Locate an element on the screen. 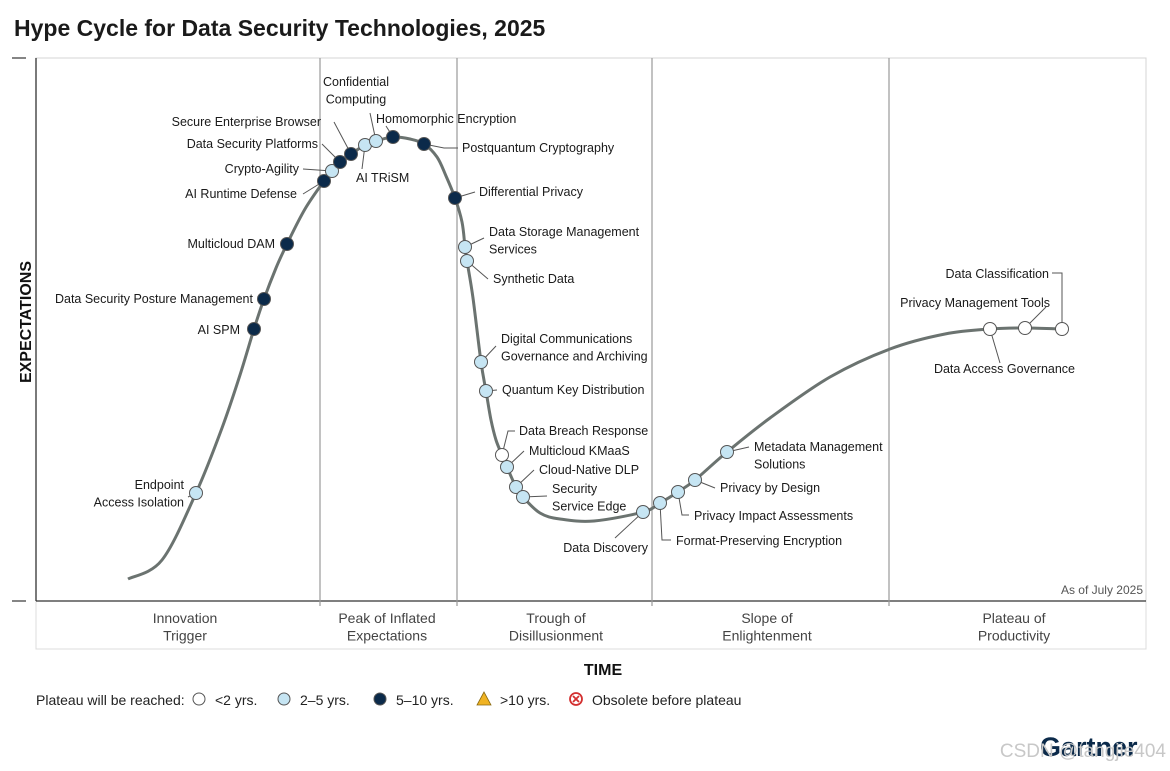 Image resolution: width=1170 pixels, height=771 pixels. tech-postquantum-cryptography: Postquantum Cryptography is located at coordinates (516, 146).